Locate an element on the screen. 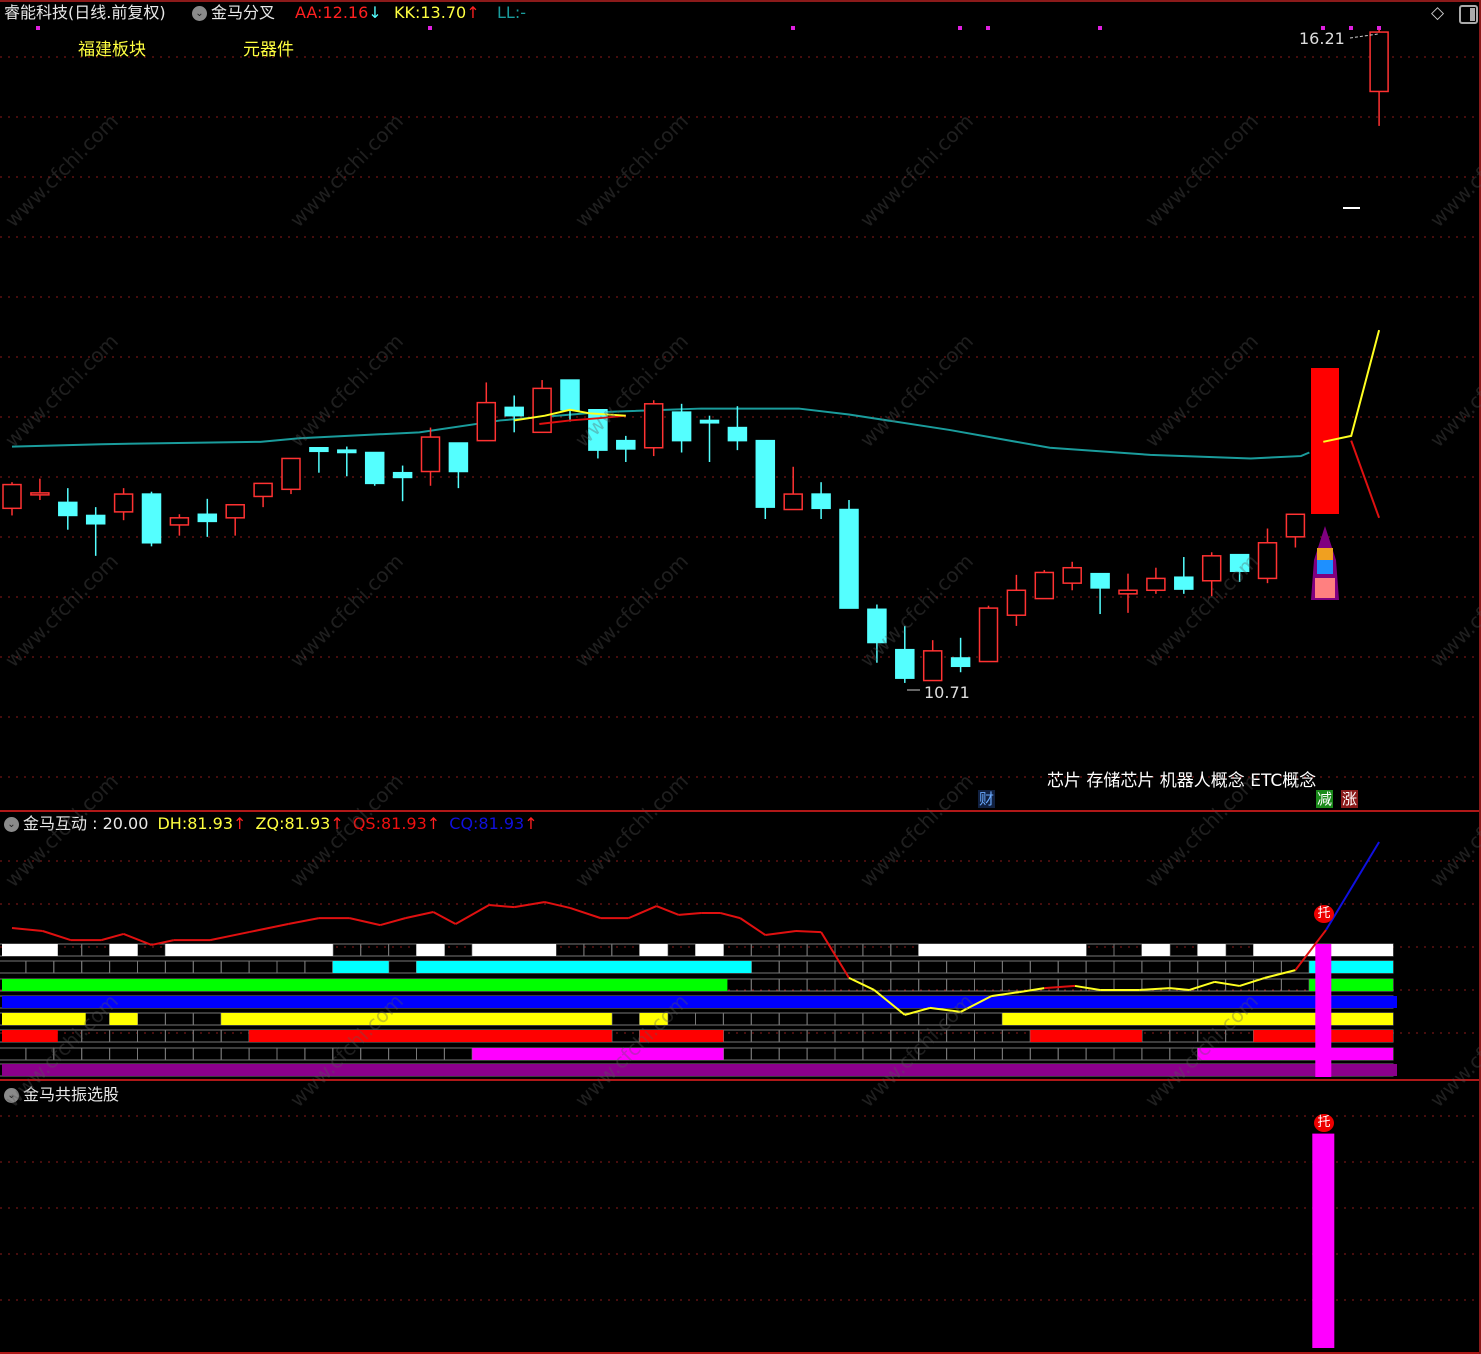 Image resolution: width=1481 pixels, height=1354 pixels. kk-readout: KK:13.70↑ is located at coordinates (437, 13).